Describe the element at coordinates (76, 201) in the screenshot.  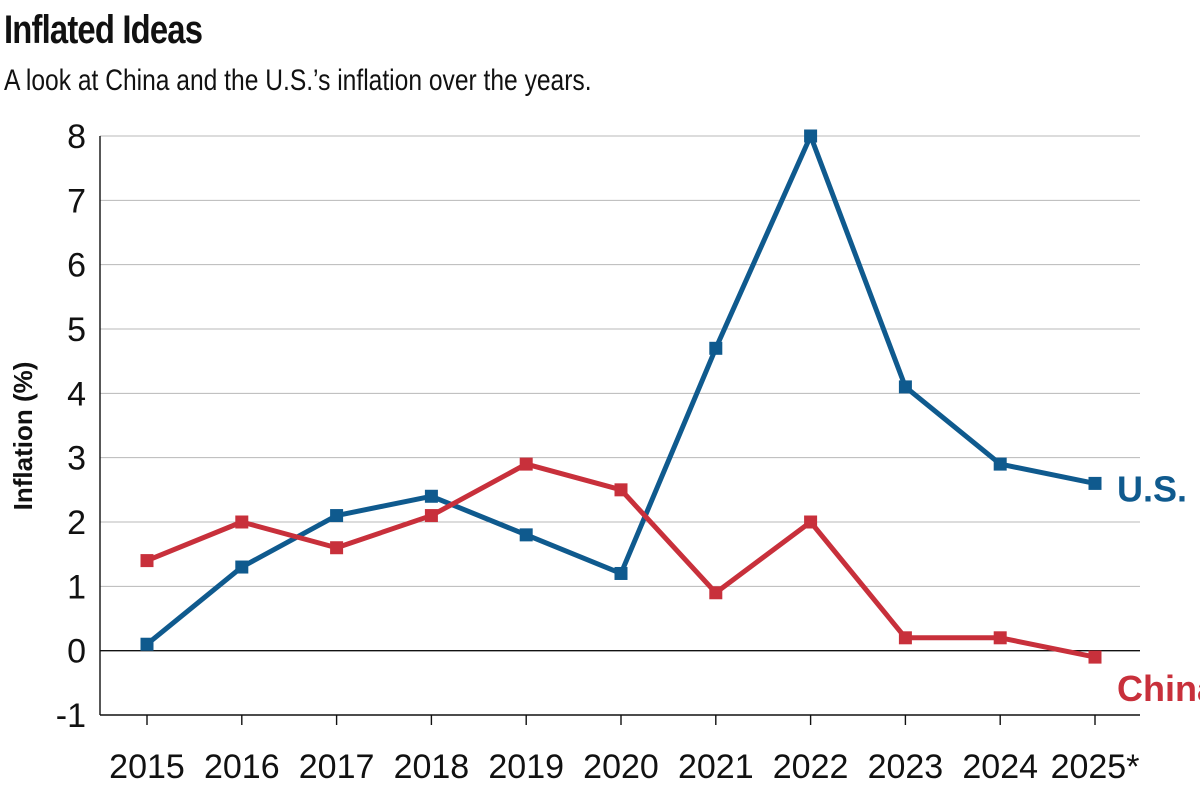
I see `y-tick-label: 7` at that location.